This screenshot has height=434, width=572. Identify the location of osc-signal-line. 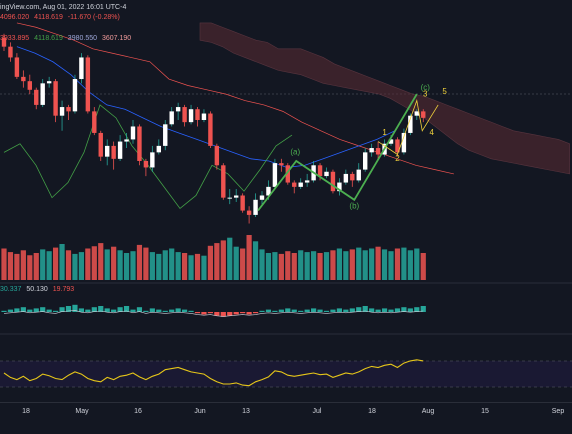
(213, 313).